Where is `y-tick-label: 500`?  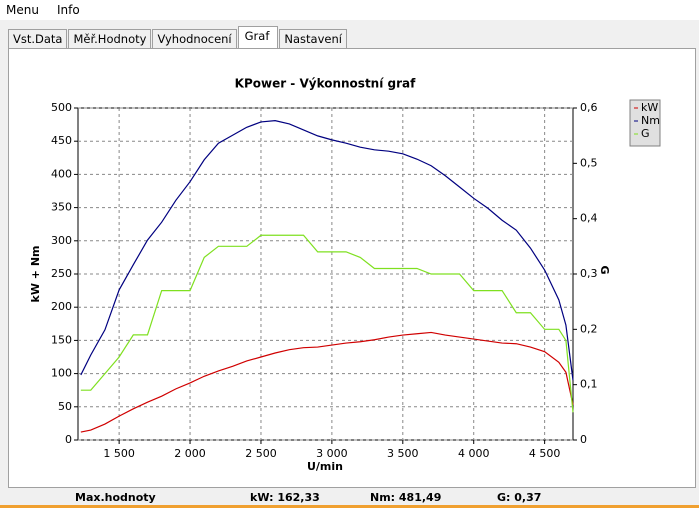
y-tick-label: 500 is located at coordinates (61, 107).